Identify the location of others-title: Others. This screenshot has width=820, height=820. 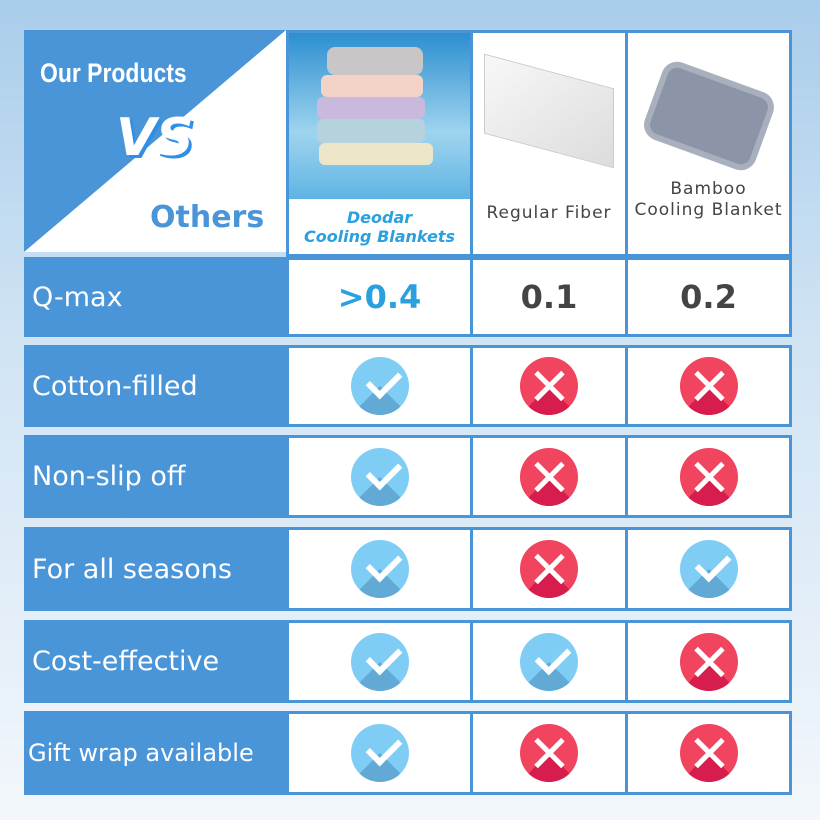
(207, 217).